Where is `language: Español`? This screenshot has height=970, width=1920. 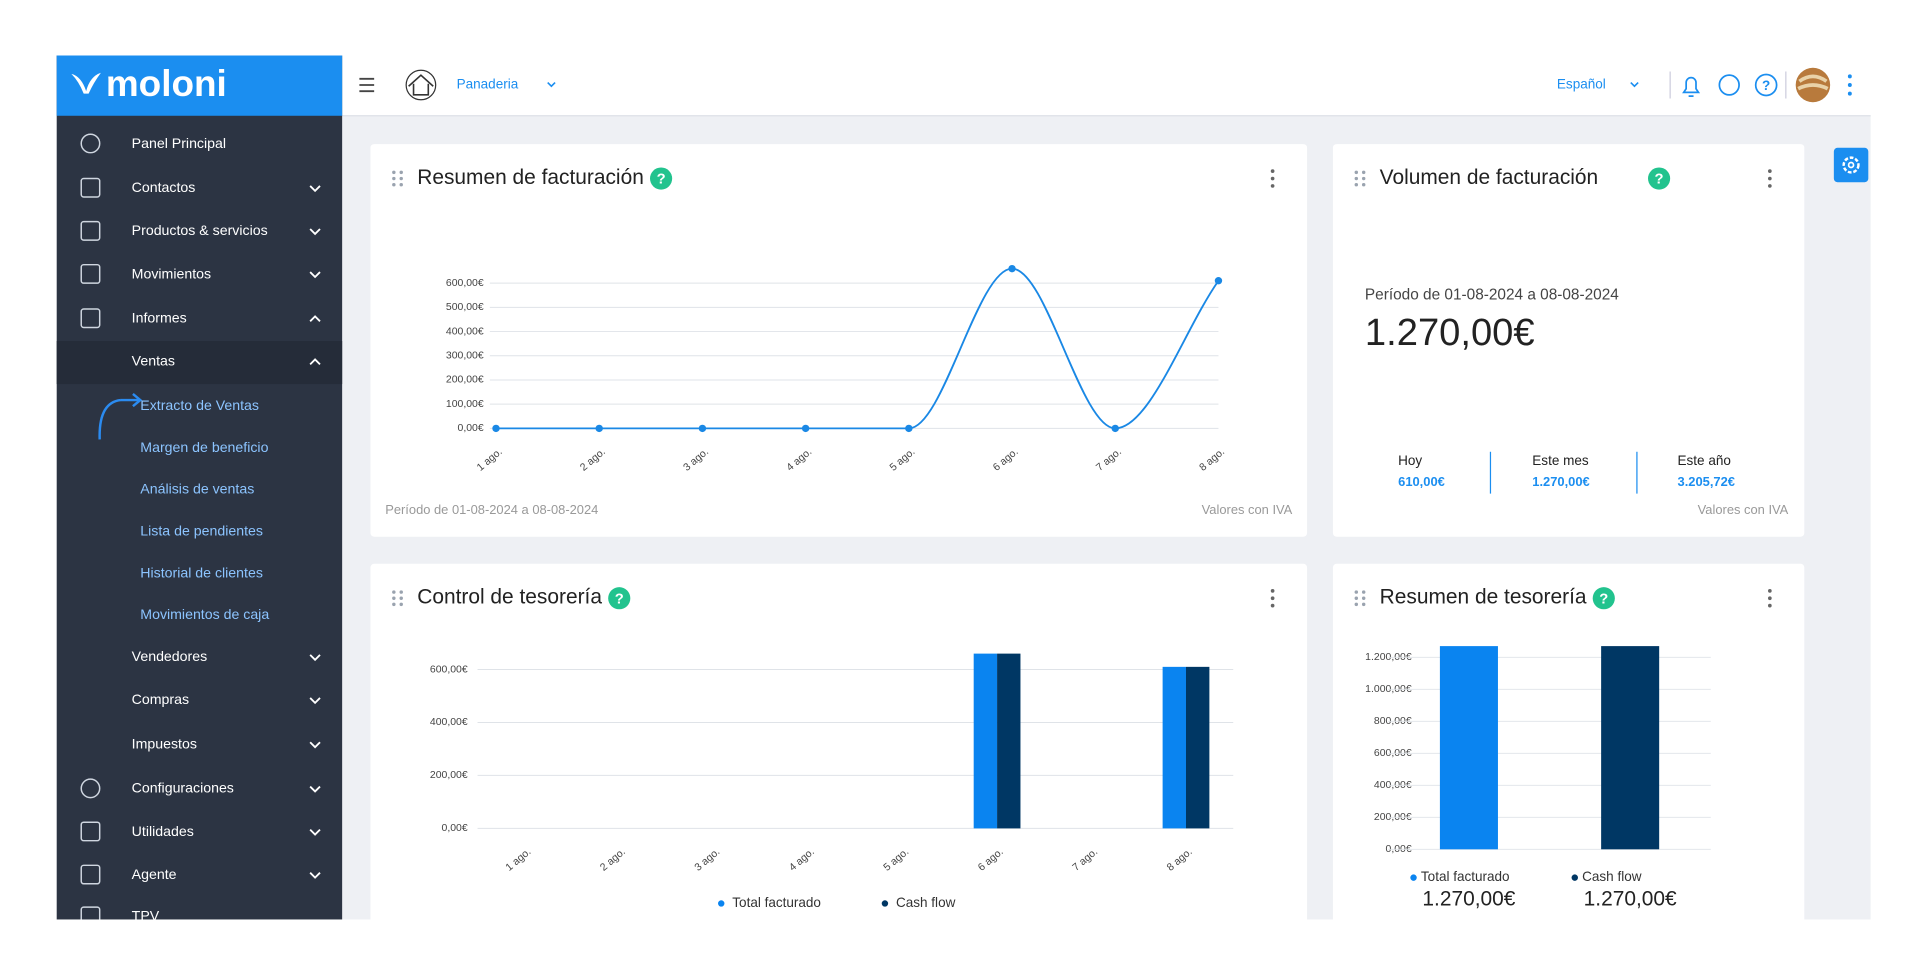 language: Español is located at coordinates (1581, 84).